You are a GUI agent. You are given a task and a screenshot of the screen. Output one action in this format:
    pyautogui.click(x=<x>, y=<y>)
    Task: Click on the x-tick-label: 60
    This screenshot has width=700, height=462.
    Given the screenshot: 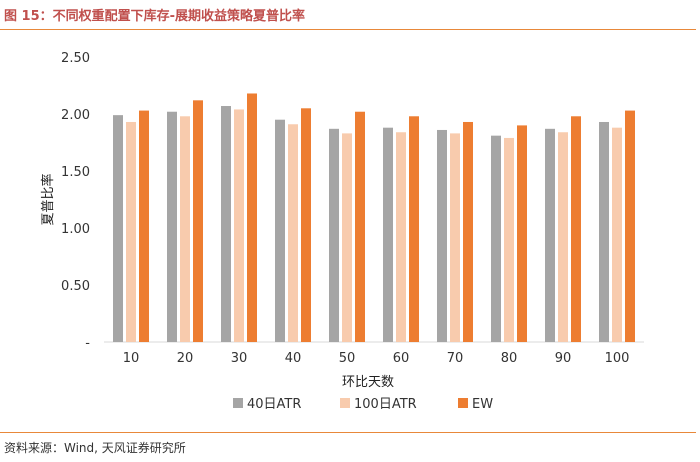 What is the action you would take?
    pyautogui.click(x=401, y=358)
    